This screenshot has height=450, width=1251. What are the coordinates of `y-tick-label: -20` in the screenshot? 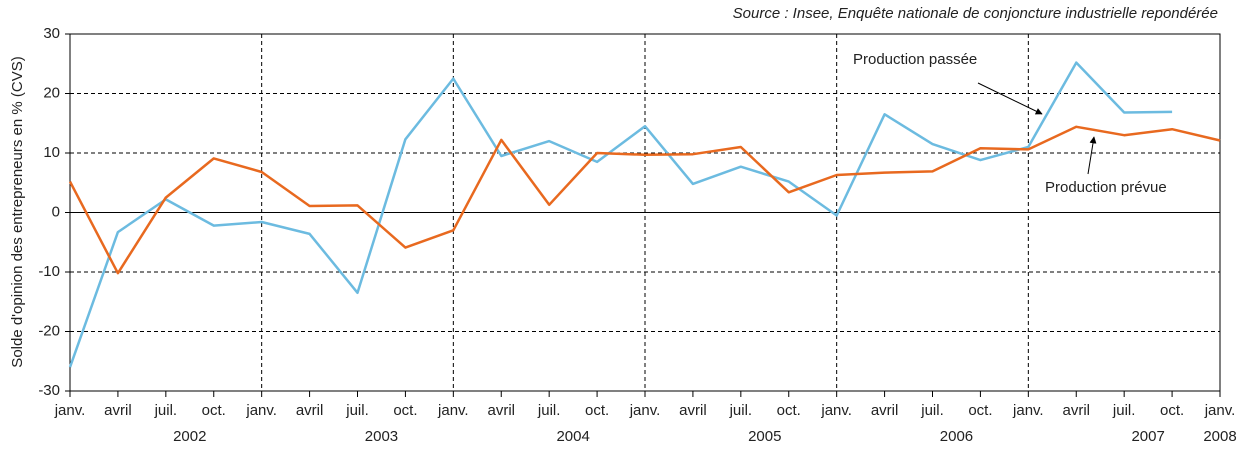 It's located at (49, 330).